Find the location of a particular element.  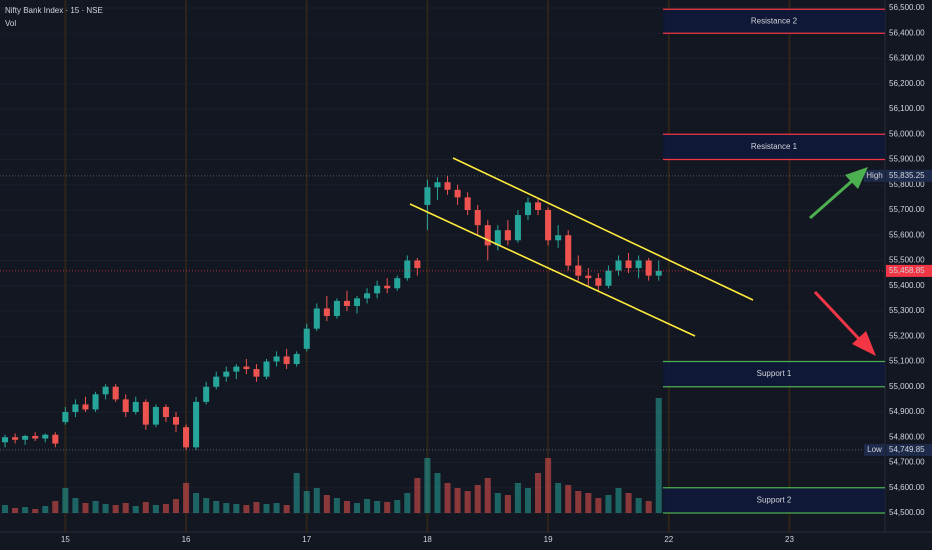

price-tag is located at coordinates (909, 175).